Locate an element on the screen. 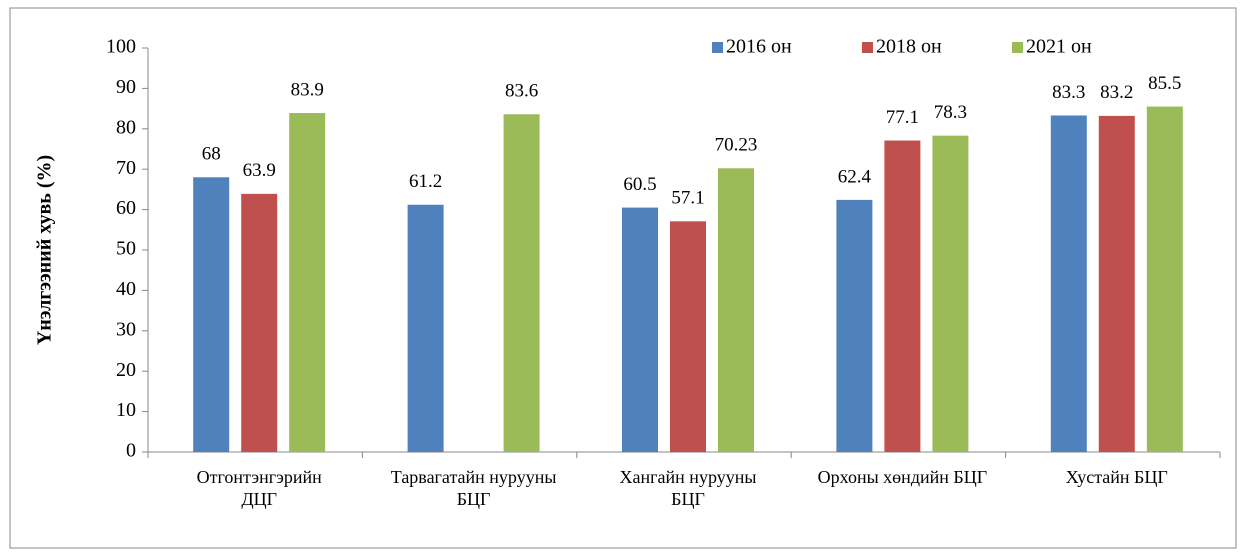 The height and width of the screenshot is (555, 1247). data-label: 60.5 is located at coordinates (639, 184).